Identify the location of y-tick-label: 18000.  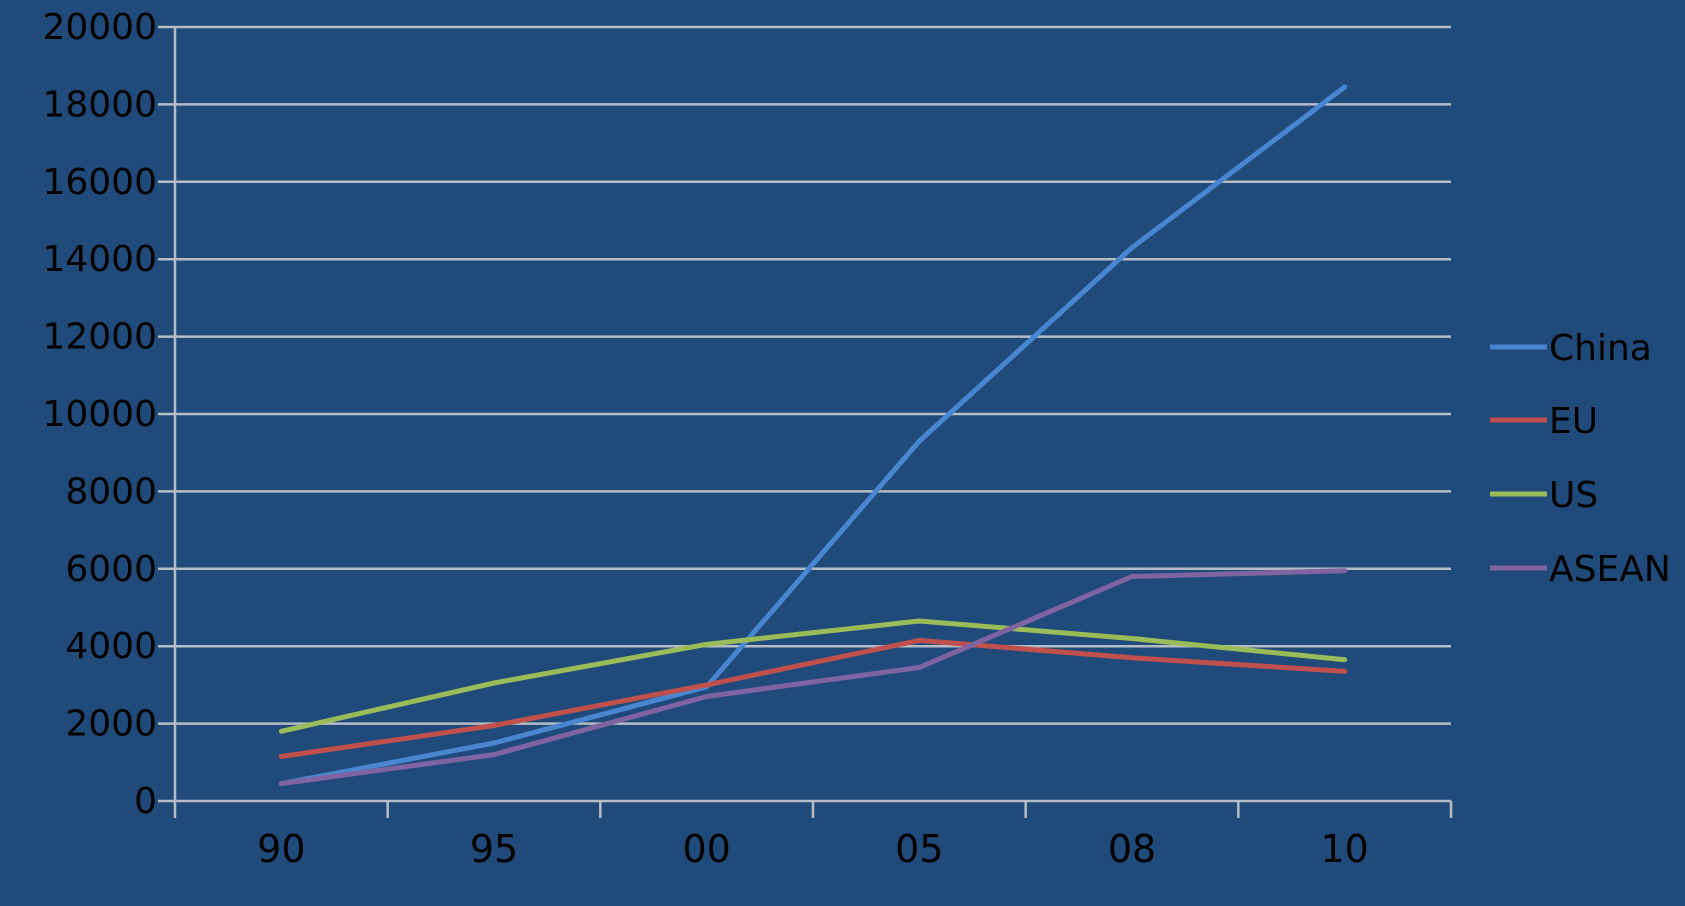
(99, 104).